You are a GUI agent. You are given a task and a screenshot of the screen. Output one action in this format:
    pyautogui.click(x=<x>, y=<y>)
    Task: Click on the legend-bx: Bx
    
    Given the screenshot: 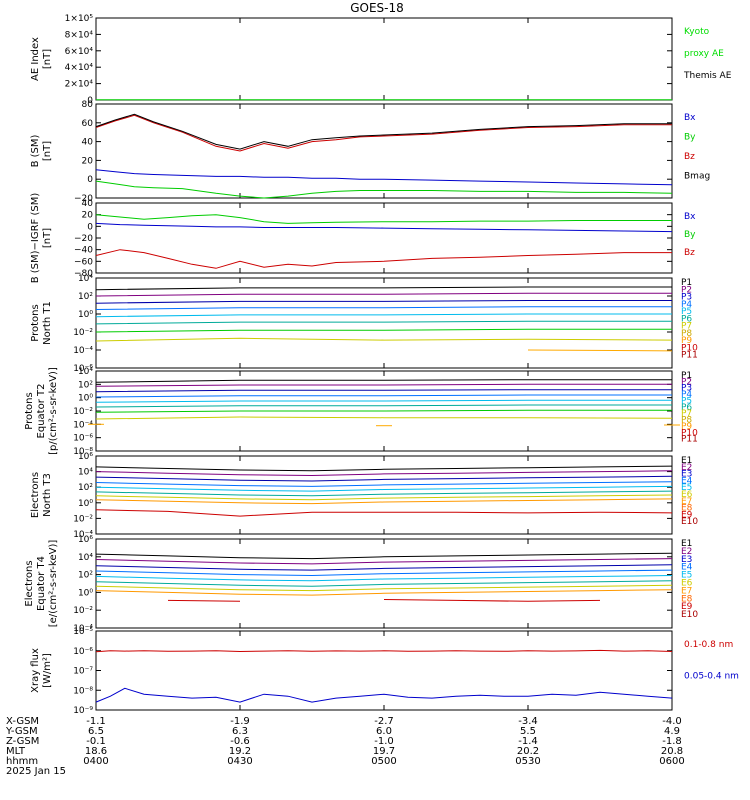 What is the action you would take?
    pyautogui.click(x=690, y=118)
    